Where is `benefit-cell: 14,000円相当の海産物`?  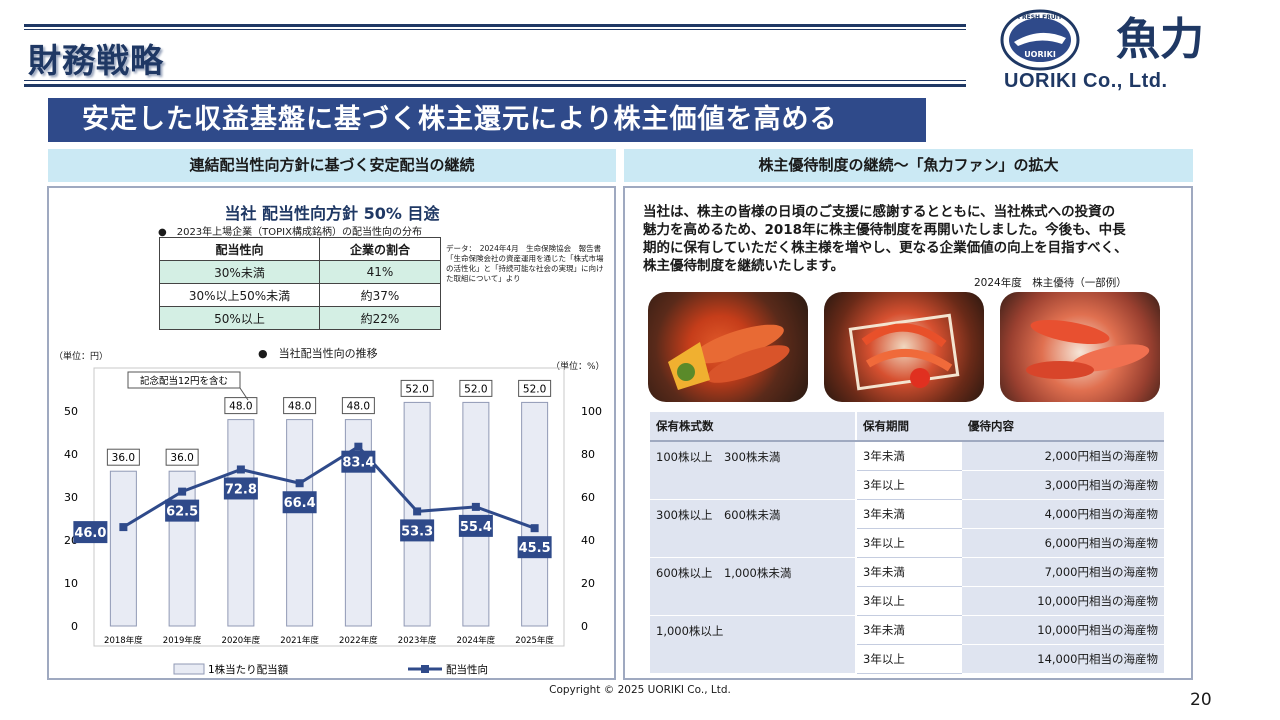 benefit-cell: 14,000円相当の海産物 is located at coordinates (1063, 659).